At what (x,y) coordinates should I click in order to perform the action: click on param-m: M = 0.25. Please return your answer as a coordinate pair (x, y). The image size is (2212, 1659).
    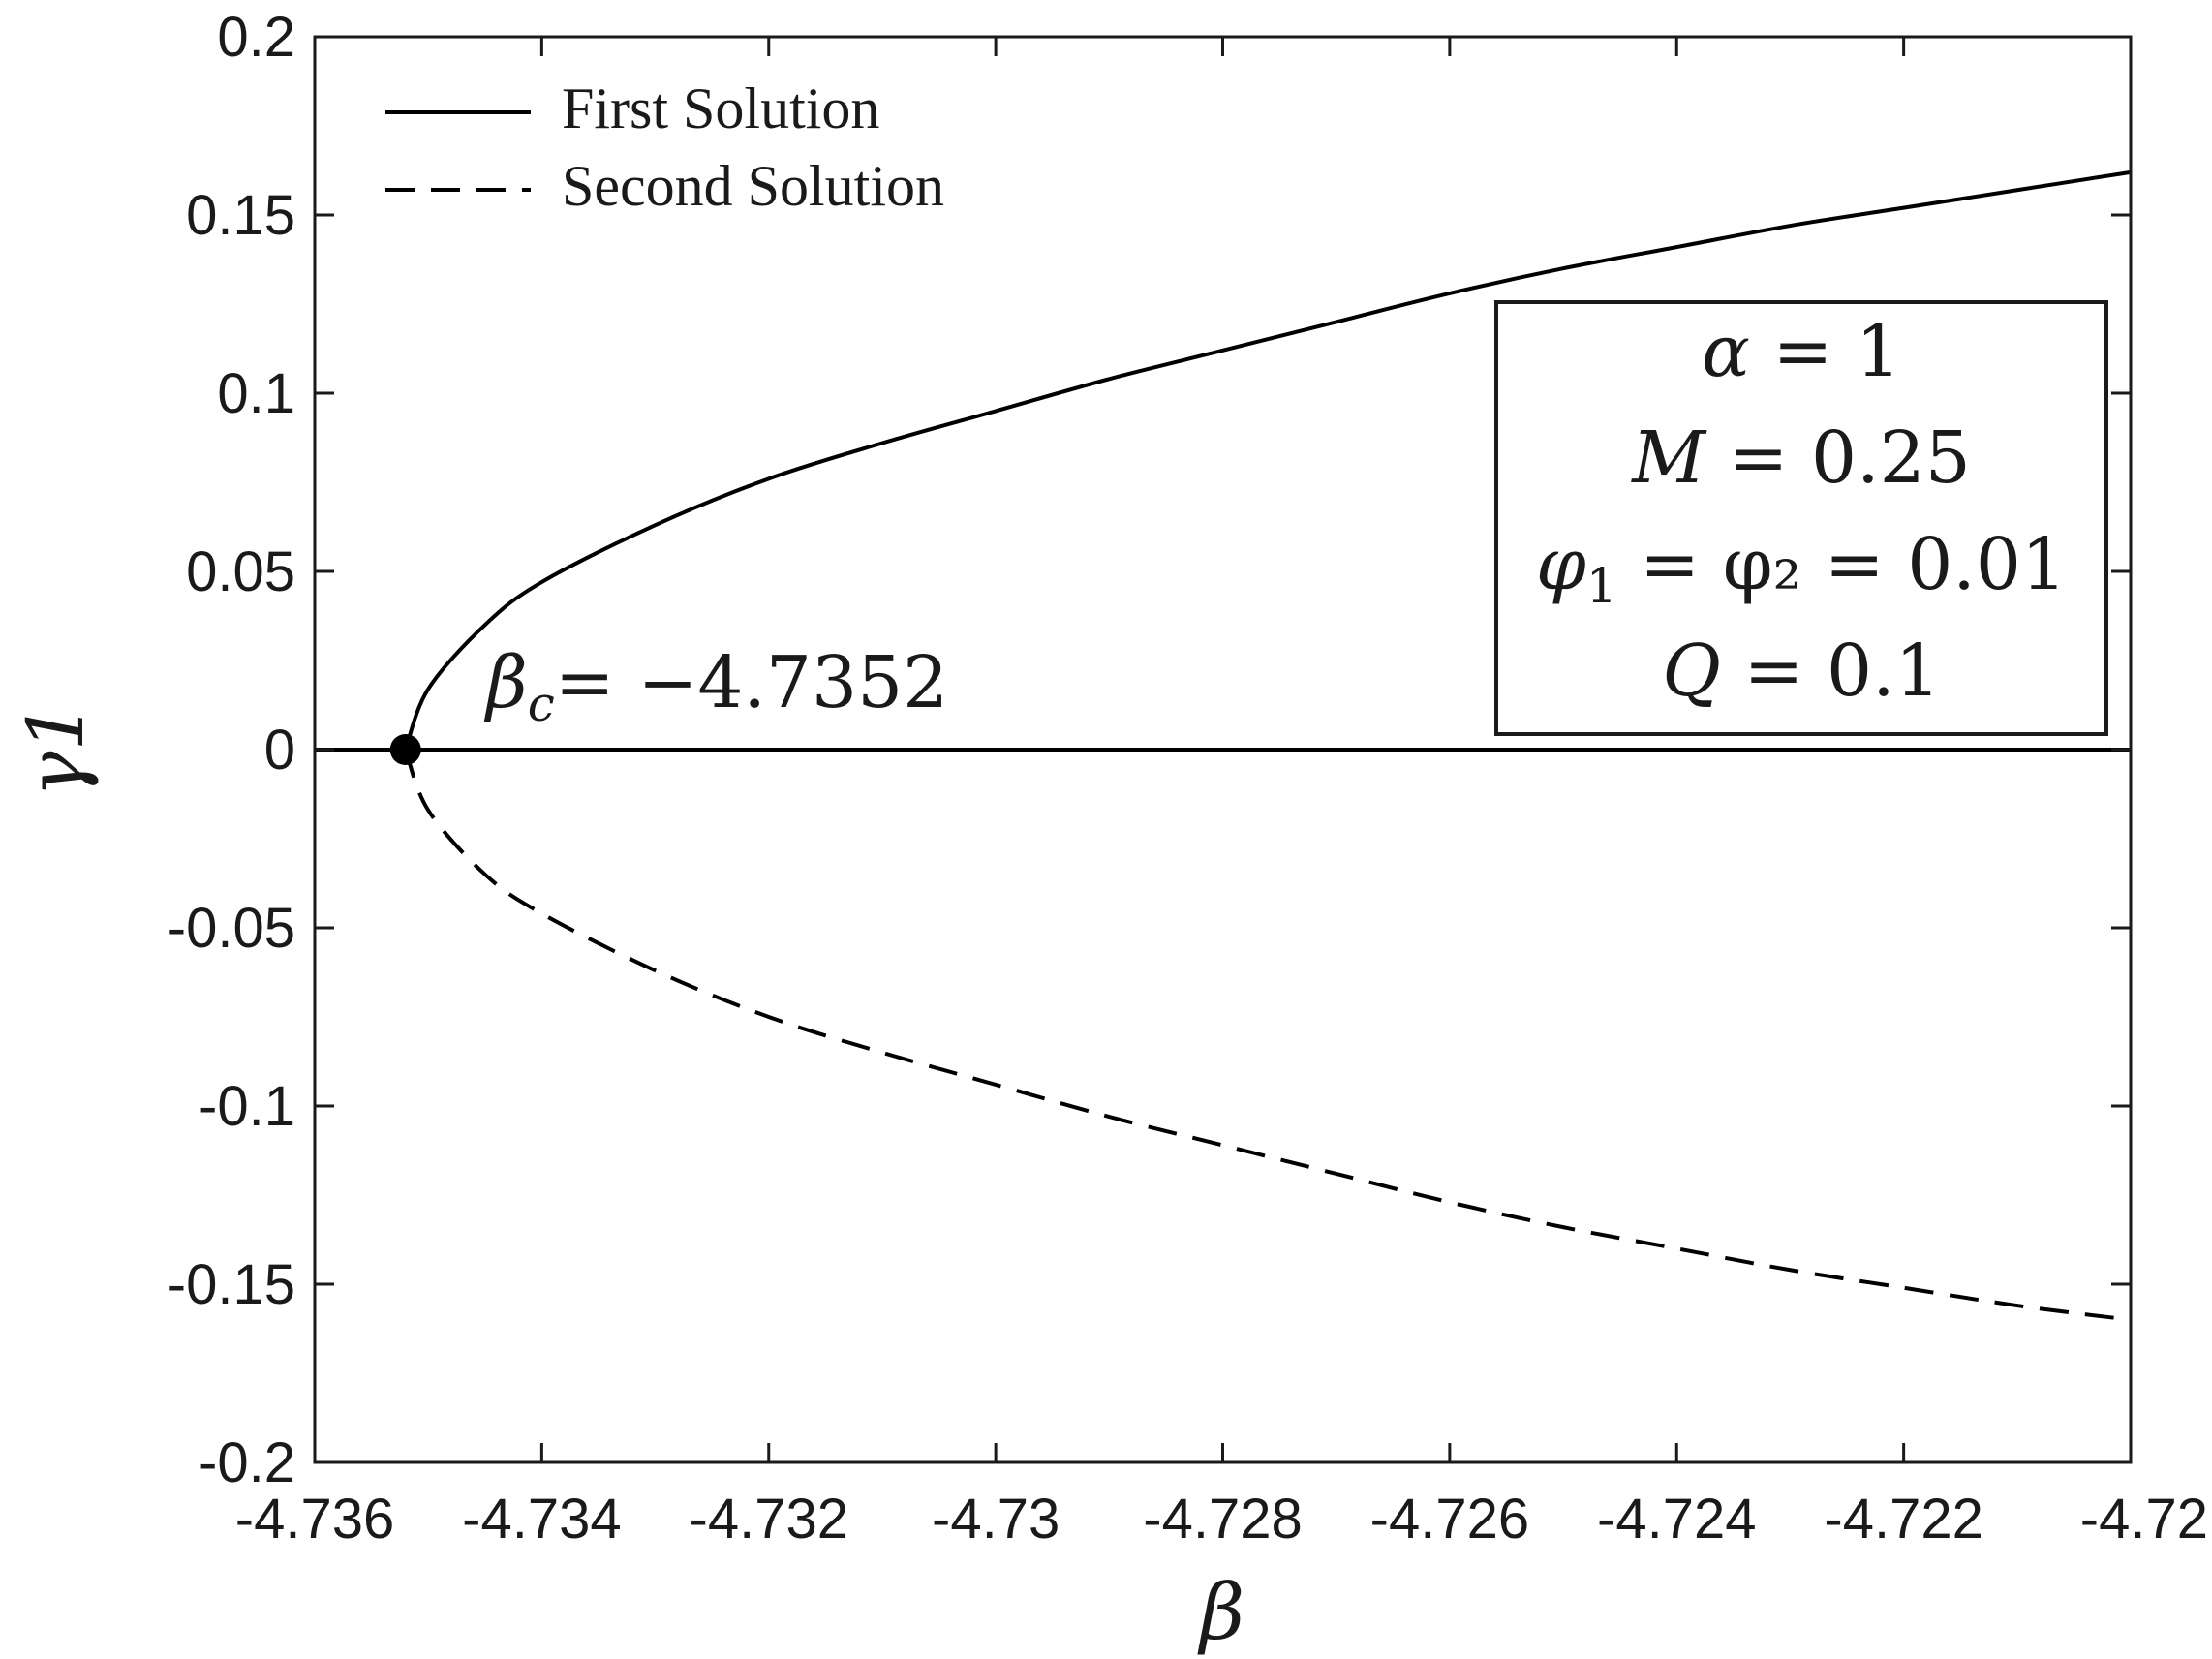
    Looking at the image, I should click on (1800, 458).